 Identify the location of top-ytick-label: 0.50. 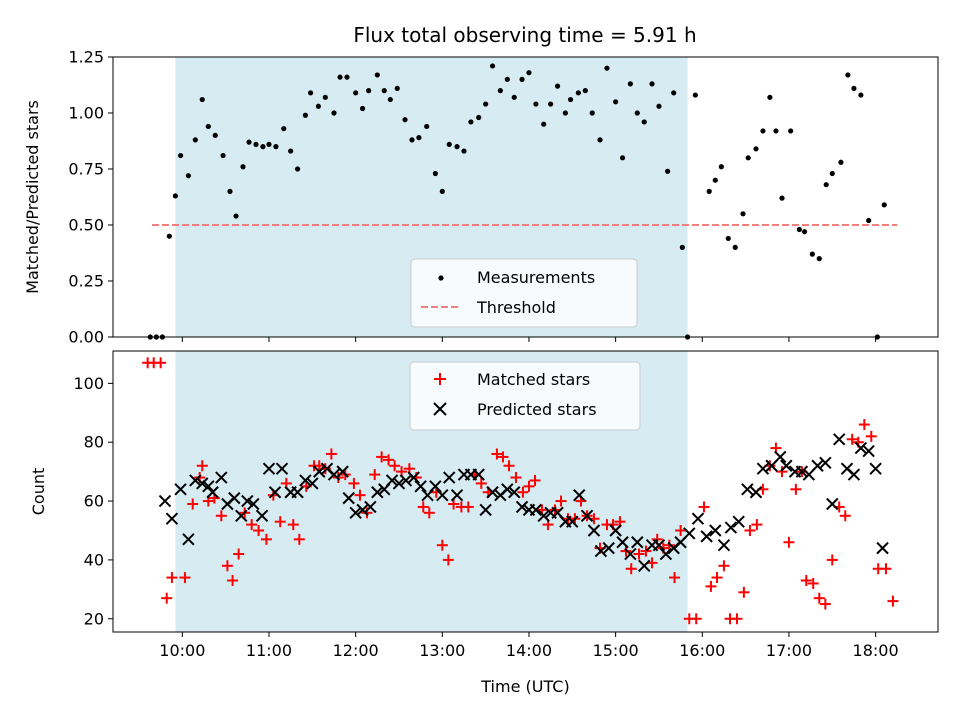
(86, 225).